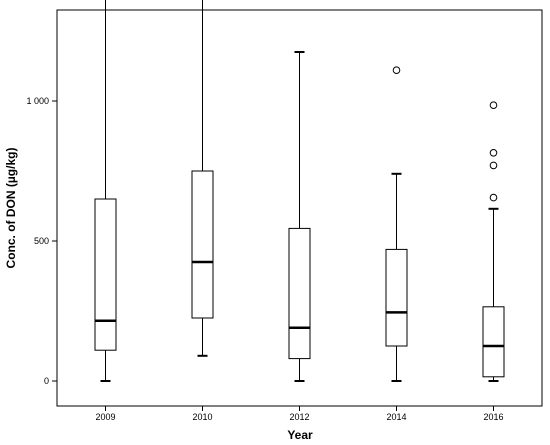  Describe the element at coordinates (493, 417) in the screenshot. I see `x-tick-label: 2016` at that location.